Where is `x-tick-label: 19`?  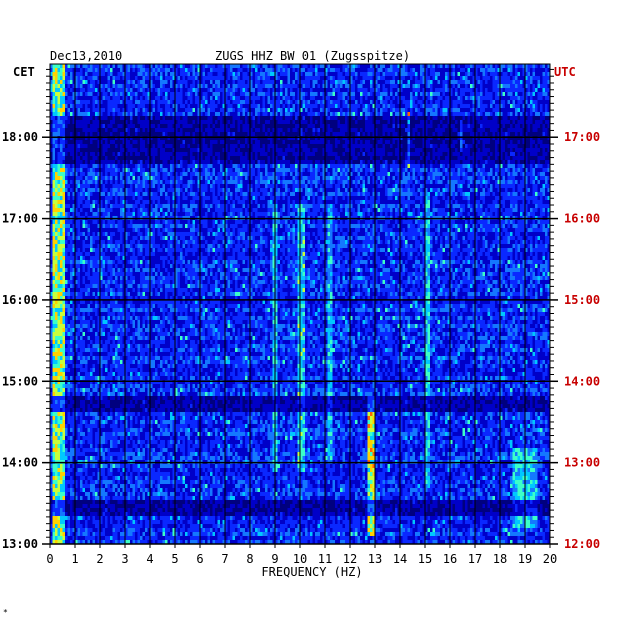 x-tick-label: 19 is located at coordinates (525, 559).